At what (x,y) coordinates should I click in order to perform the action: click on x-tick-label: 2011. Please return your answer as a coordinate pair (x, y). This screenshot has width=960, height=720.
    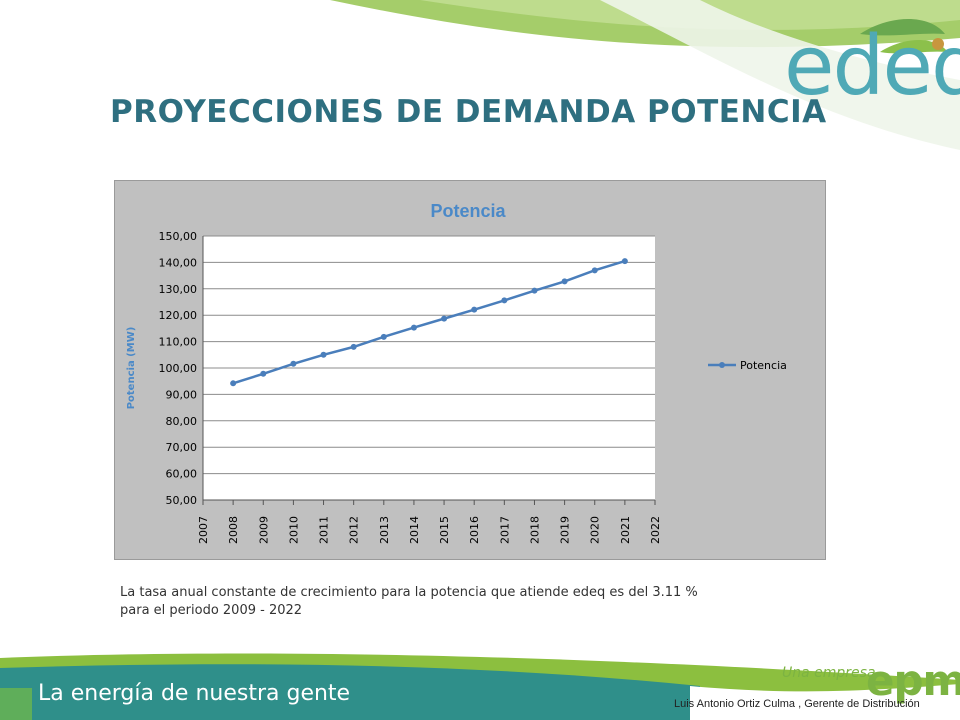
    Looking at the image, I should click on (324, 530).